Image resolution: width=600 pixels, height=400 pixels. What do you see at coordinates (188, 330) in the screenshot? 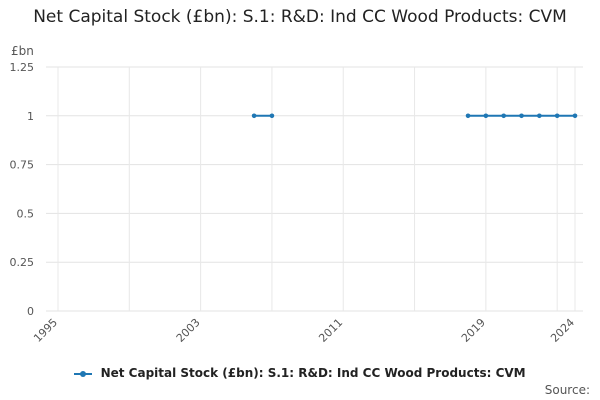
I see `x-tick-label: 2003` at bounding box center [188, 330].